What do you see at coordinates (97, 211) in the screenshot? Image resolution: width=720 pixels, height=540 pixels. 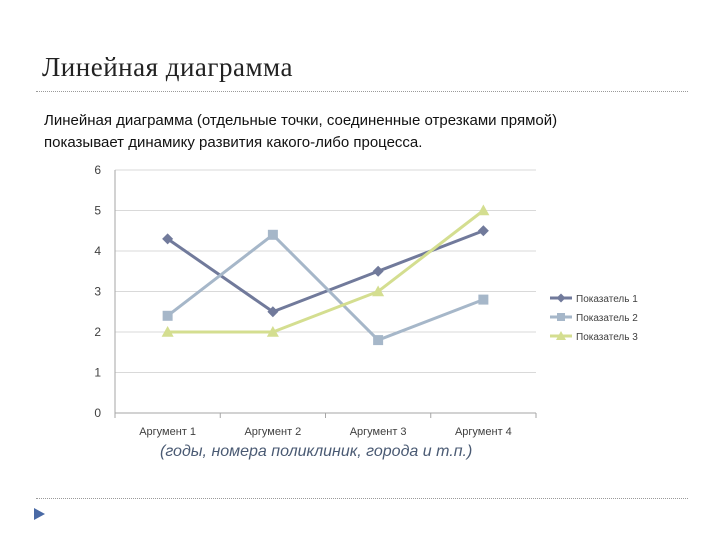 I see `y-tick-label: 5` at bounding box center [97, 211].